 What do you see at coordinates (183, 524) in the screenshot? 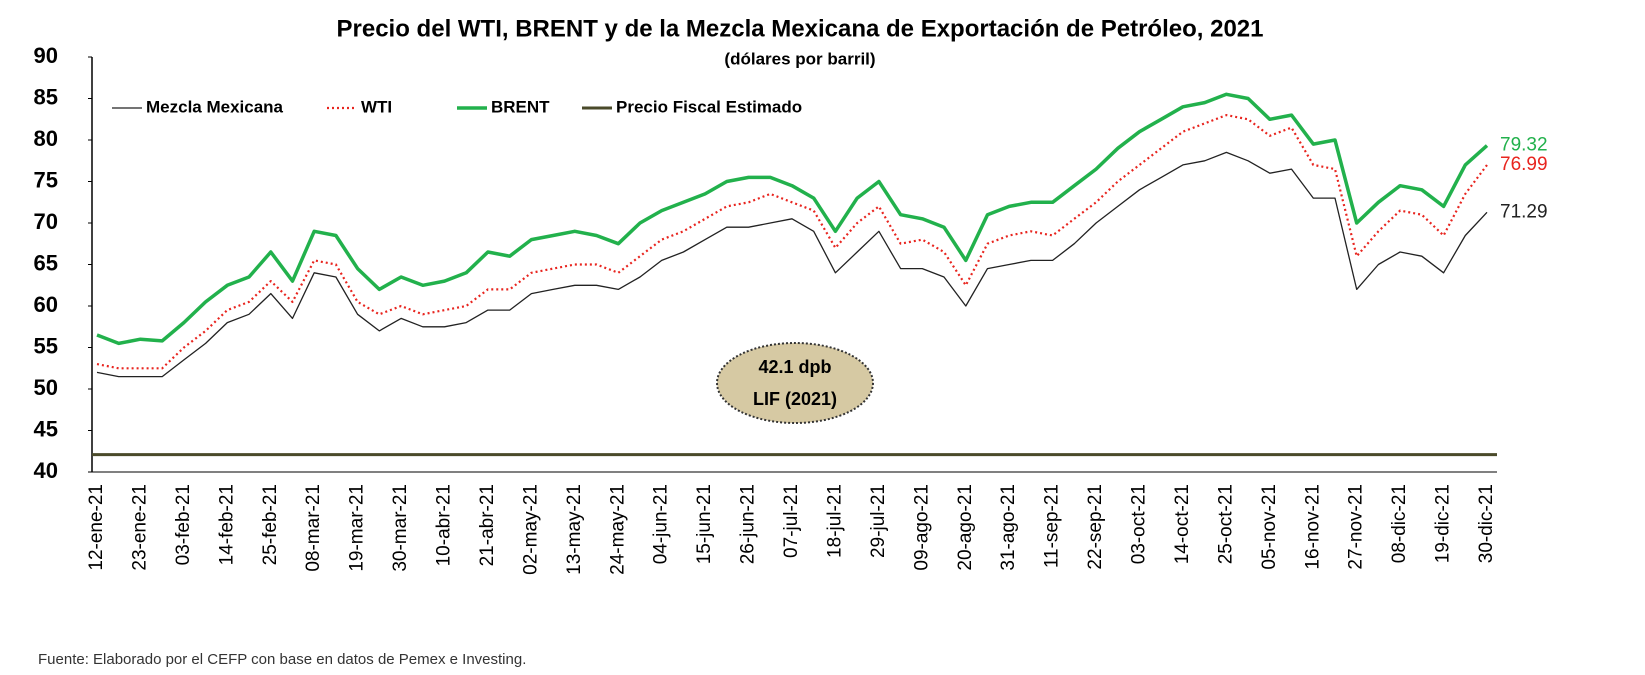
I see `x-tick-label: 03-feb-21` at bounding box center [183, 524].